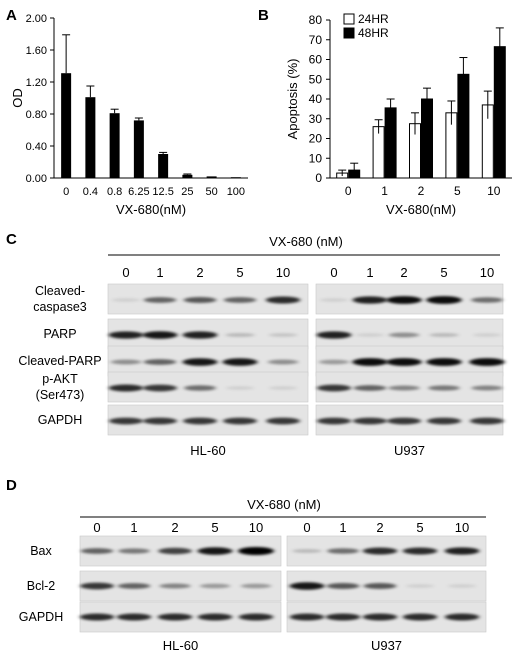  What do you see at coordinates (373, 19) in the screenshot?
I see `legend-label: 24HR` at bounding box center [373, 19].